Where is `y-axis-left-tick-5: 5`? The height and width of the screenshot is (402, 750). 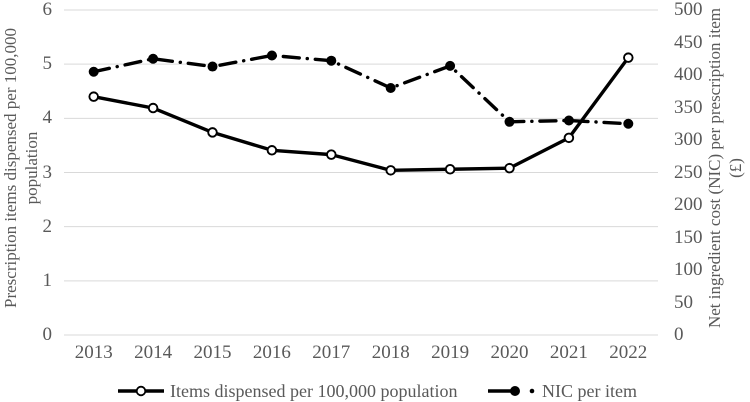
y-axis-left-tick-5: 5 is located at coordinates (47, 64).